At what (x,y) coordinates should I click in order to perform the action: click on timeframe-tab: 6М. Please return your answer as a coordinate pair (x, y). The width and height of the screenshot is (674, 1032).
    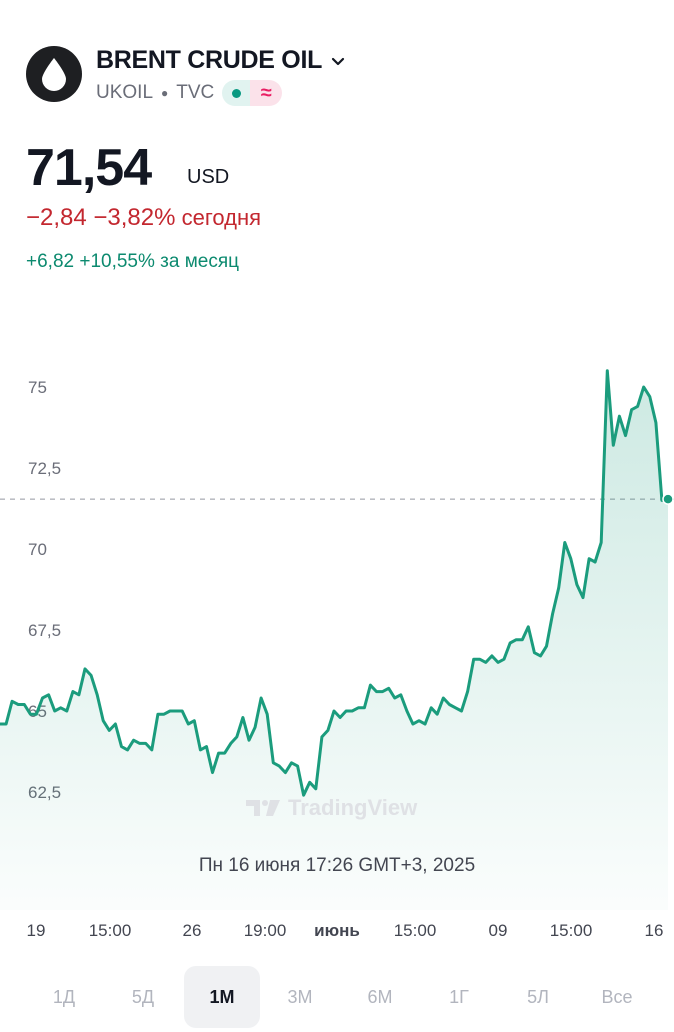
    Looking at the image, I should click on (380, 996).